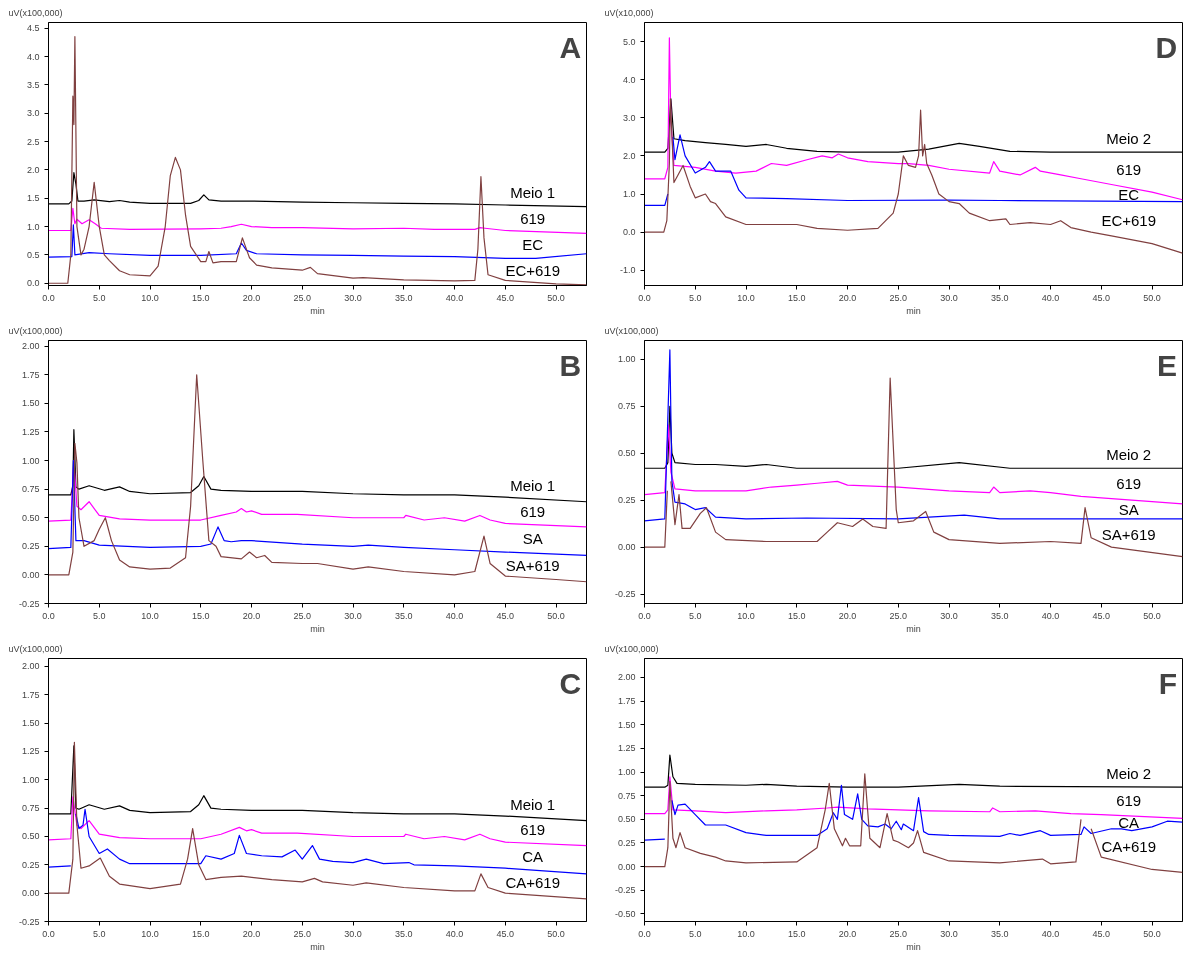  Describe the element at coordinates (33, 28) in the screenshot. I see `y-tick-label: 4.5` at that location.